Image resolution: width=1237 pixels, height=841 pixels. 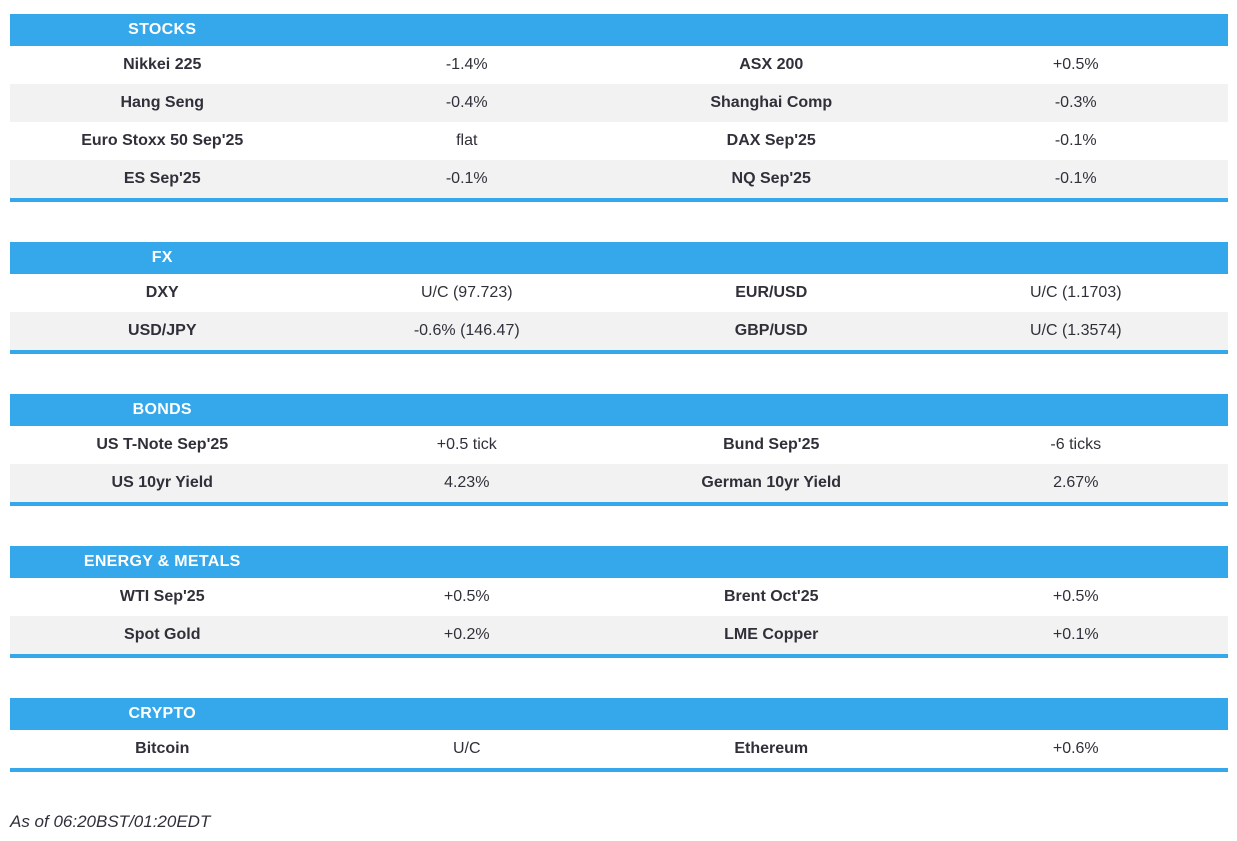 I want to click on section-rows: Bitcoin U/C Ethereum +0.6%, so click(x=619, y=749).